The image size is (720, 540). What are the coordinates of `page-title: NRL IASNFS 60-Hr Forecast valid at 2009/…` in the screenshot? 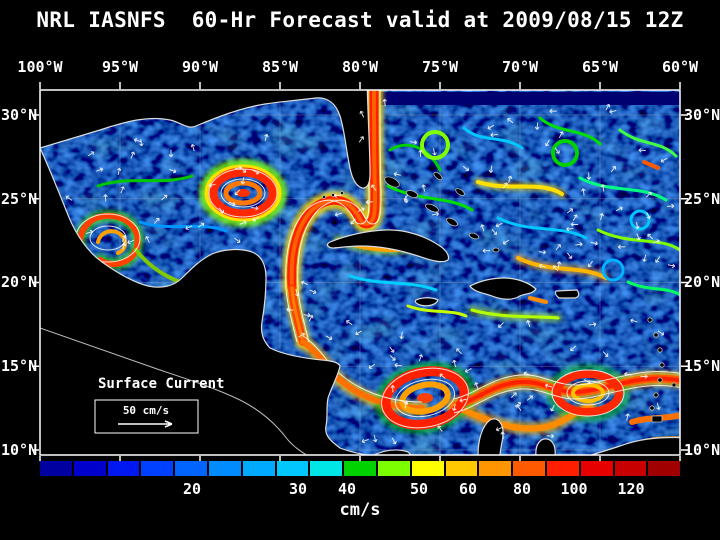 It's located at (360, 20).